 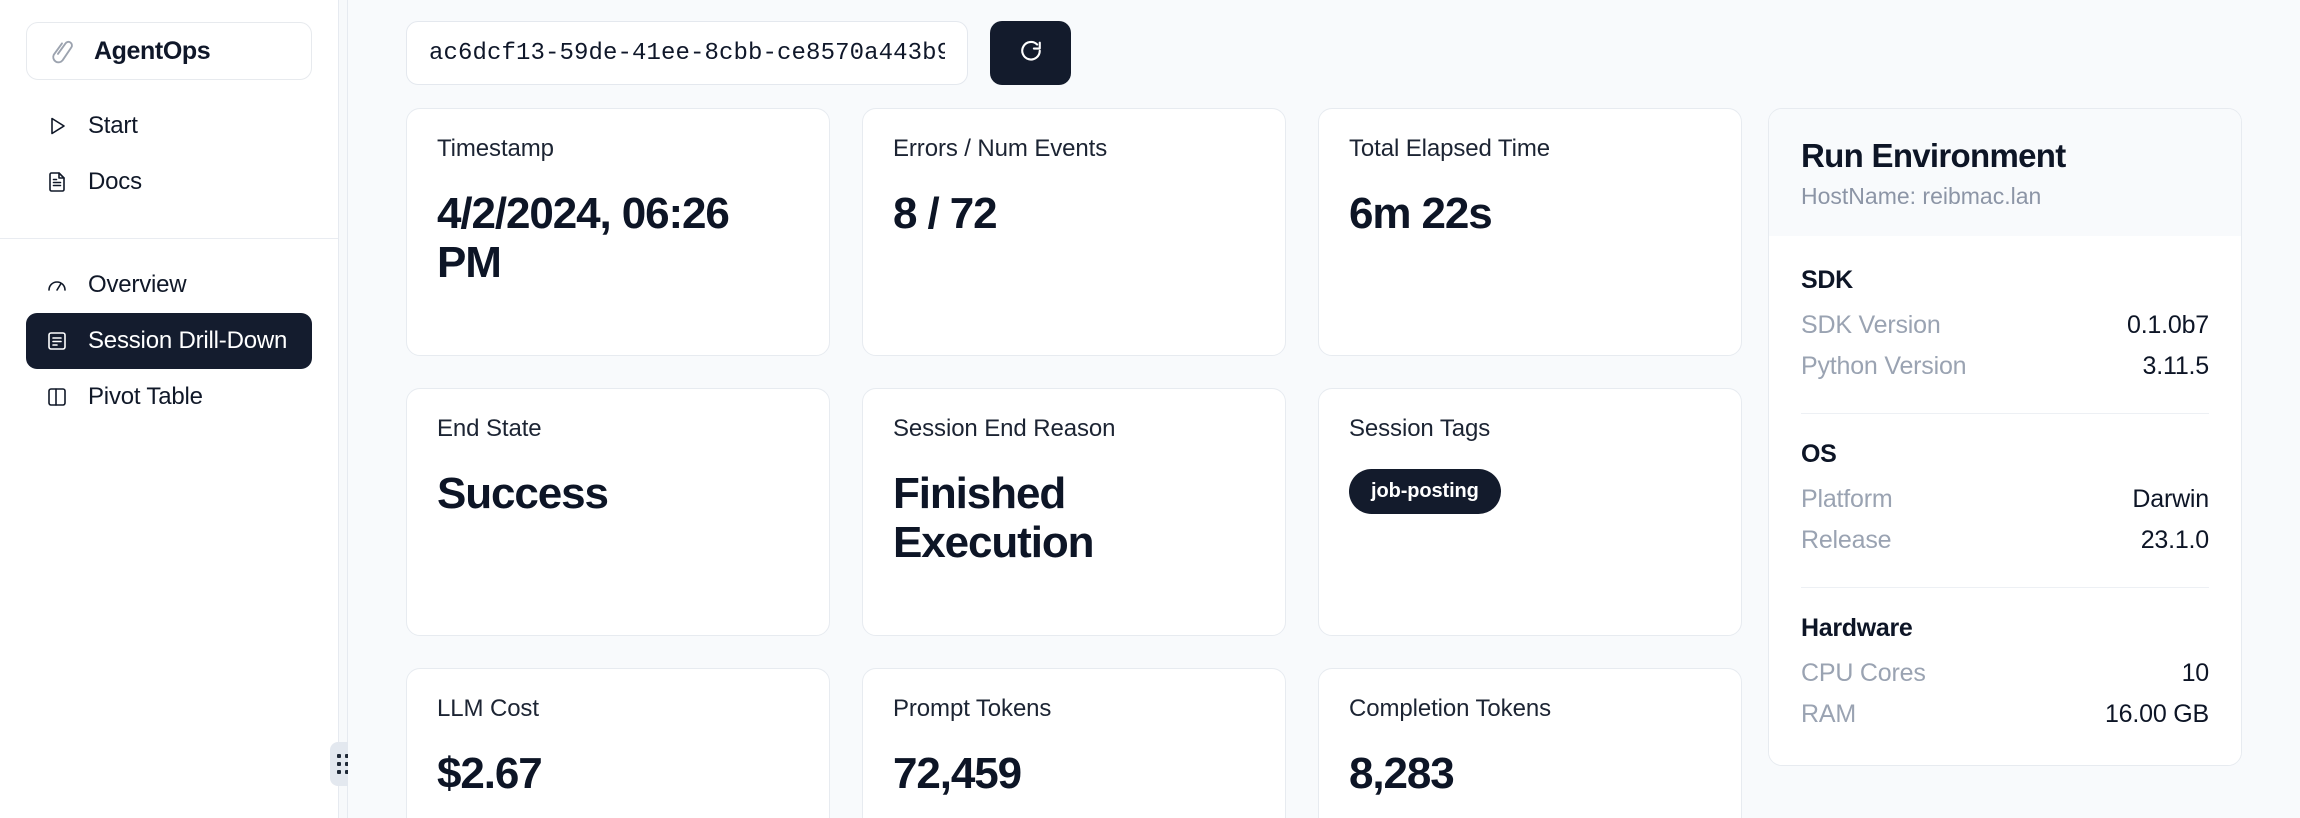 I want to click on gauge-icon, so click(x=57, y=285).